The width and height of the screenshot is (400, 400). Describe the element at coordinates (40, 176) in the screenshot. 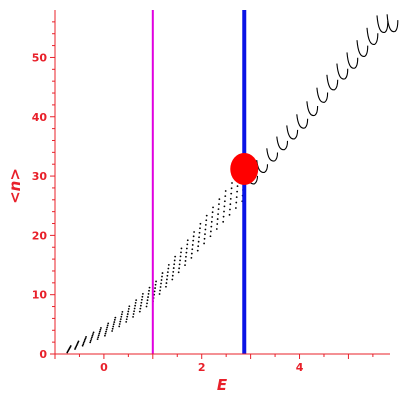

I see `y-tick-label: 30` at that location.